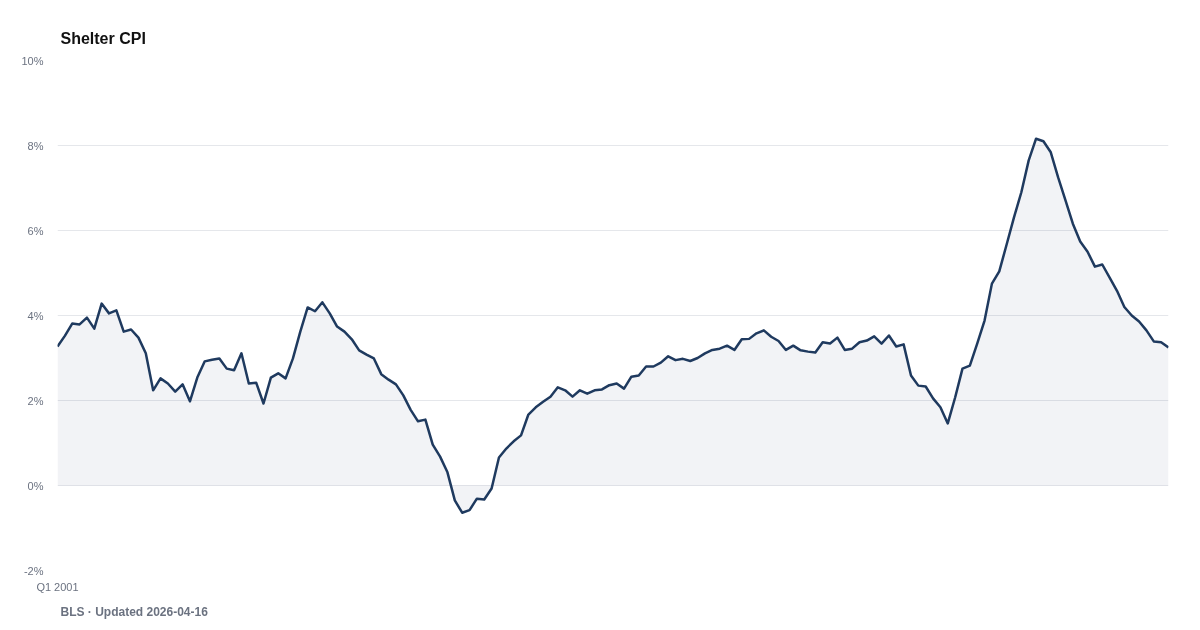 Image resolution: width=1200 pixels, height=630 pixels. What do you see at coordinates (35, 315) in the screenshot?
I see `y-tick-label: 4%` at bounding box center [35, 315].